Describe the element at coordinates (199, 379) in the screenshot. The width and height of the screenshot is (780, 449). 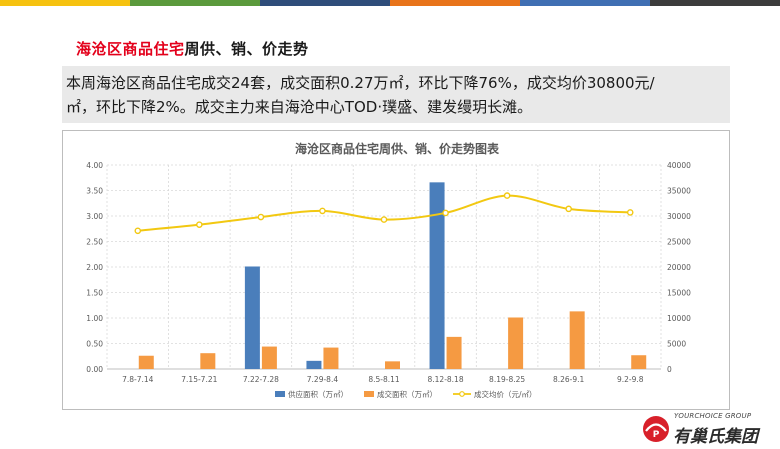
I see `x-tick-label: 7.15-7.21` at that location.